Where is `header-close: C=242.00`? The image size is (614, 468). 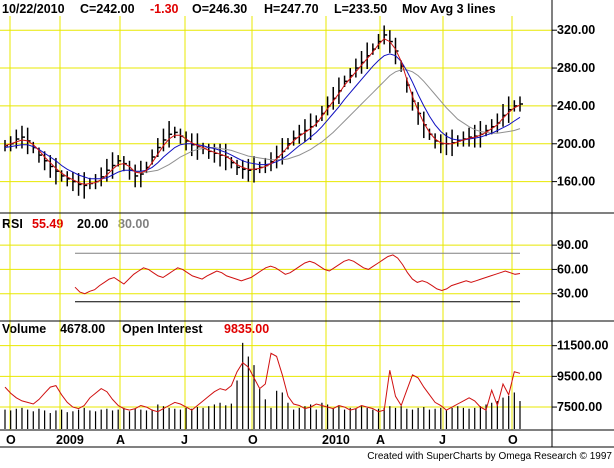 header-close: C=242.00 is located at coordinates (107, 9).